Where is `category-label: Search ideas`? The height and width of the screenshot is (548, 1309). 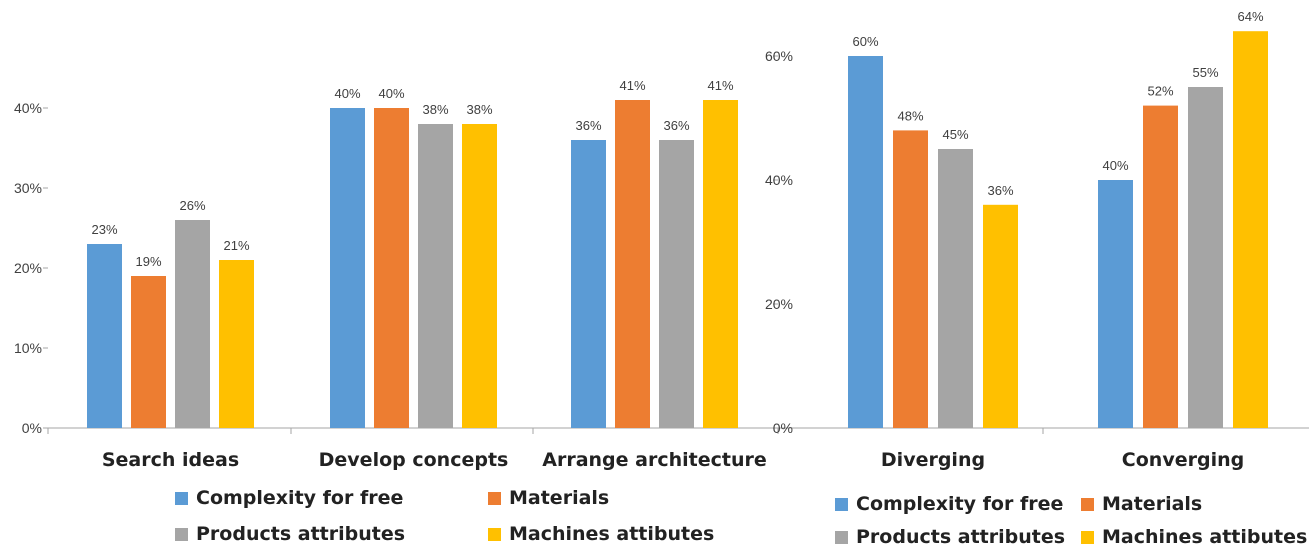 category-label: Search ideas is located at coordinates (170, 460).